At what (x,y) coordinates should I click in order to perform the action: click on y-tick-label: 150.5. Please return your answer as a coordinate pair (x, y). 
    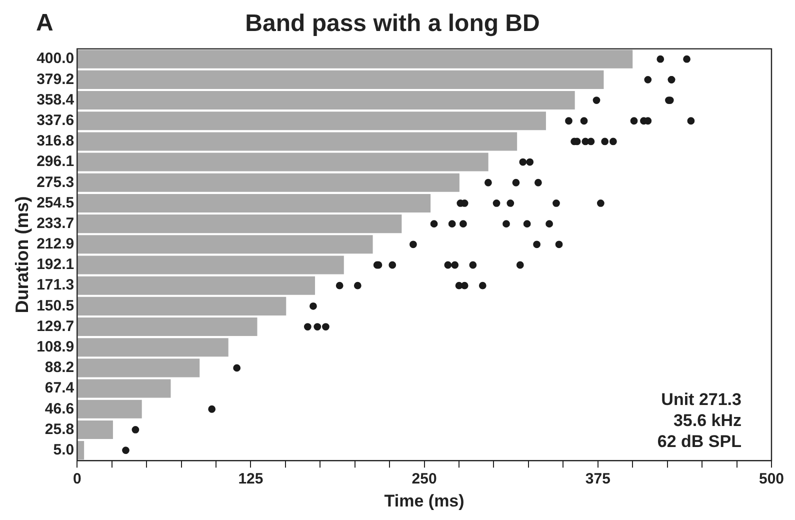
    Looking at the image, I should click on (55, 305).